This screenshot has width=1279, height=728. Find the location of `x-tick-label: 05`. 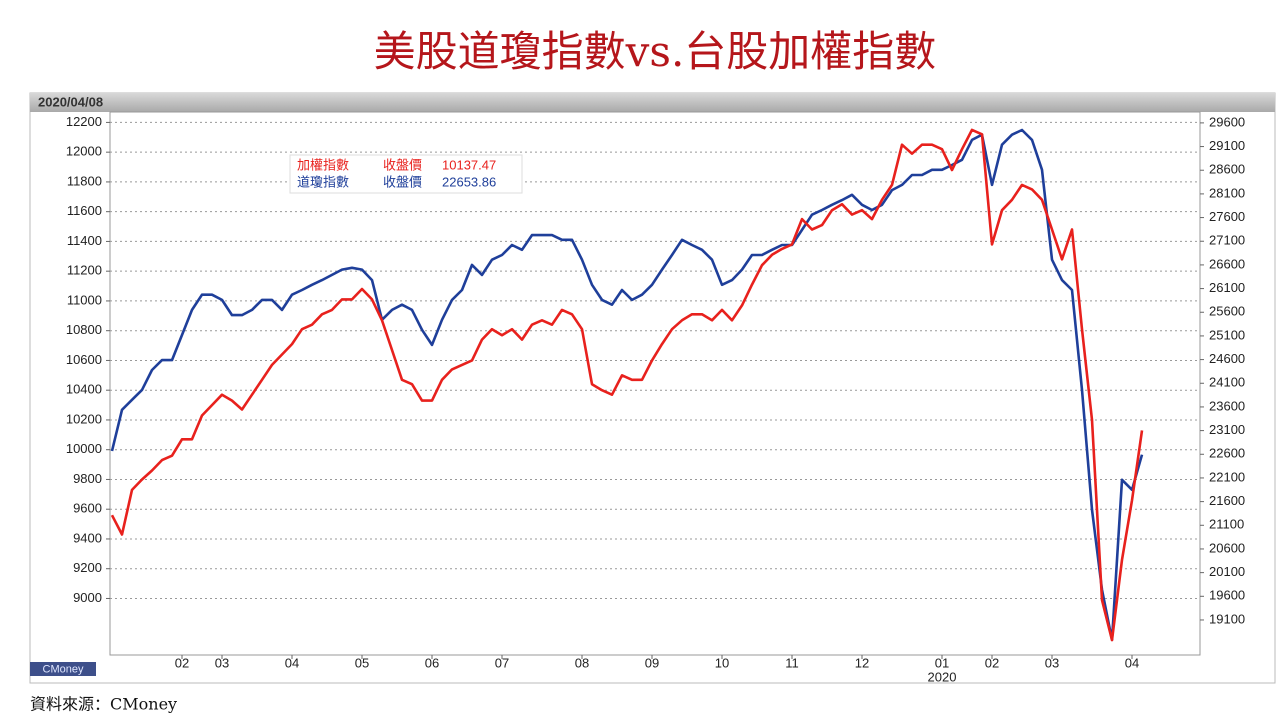

x-tick-label: 05 is located at coordinates (362, 662).